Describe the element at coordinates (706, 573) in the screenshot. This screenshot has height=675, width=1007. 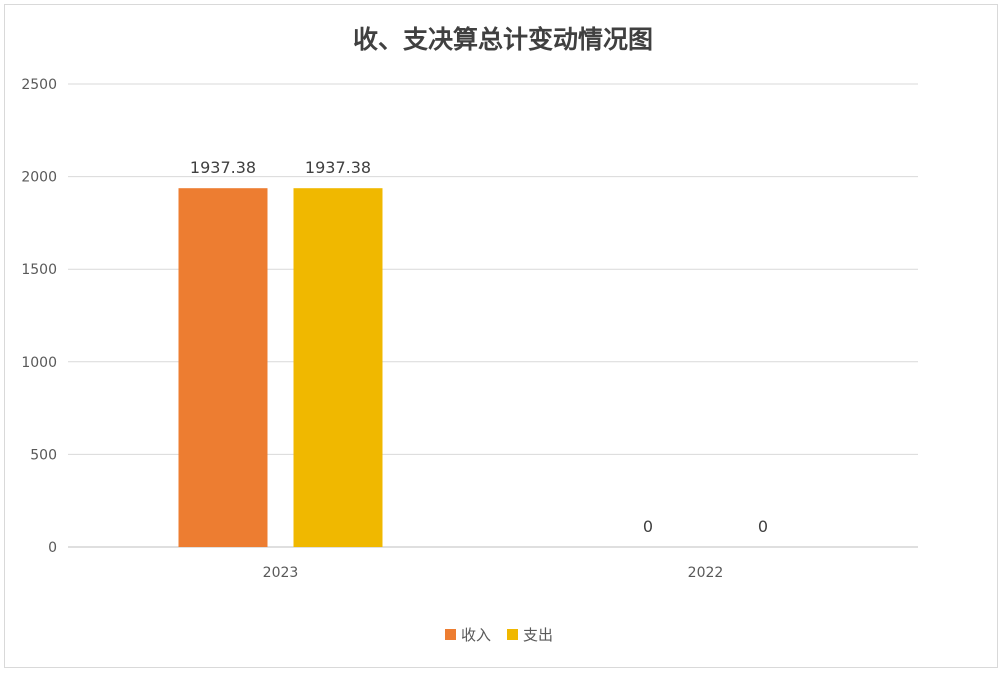
I see `x-tick-label: 2022` at that location.